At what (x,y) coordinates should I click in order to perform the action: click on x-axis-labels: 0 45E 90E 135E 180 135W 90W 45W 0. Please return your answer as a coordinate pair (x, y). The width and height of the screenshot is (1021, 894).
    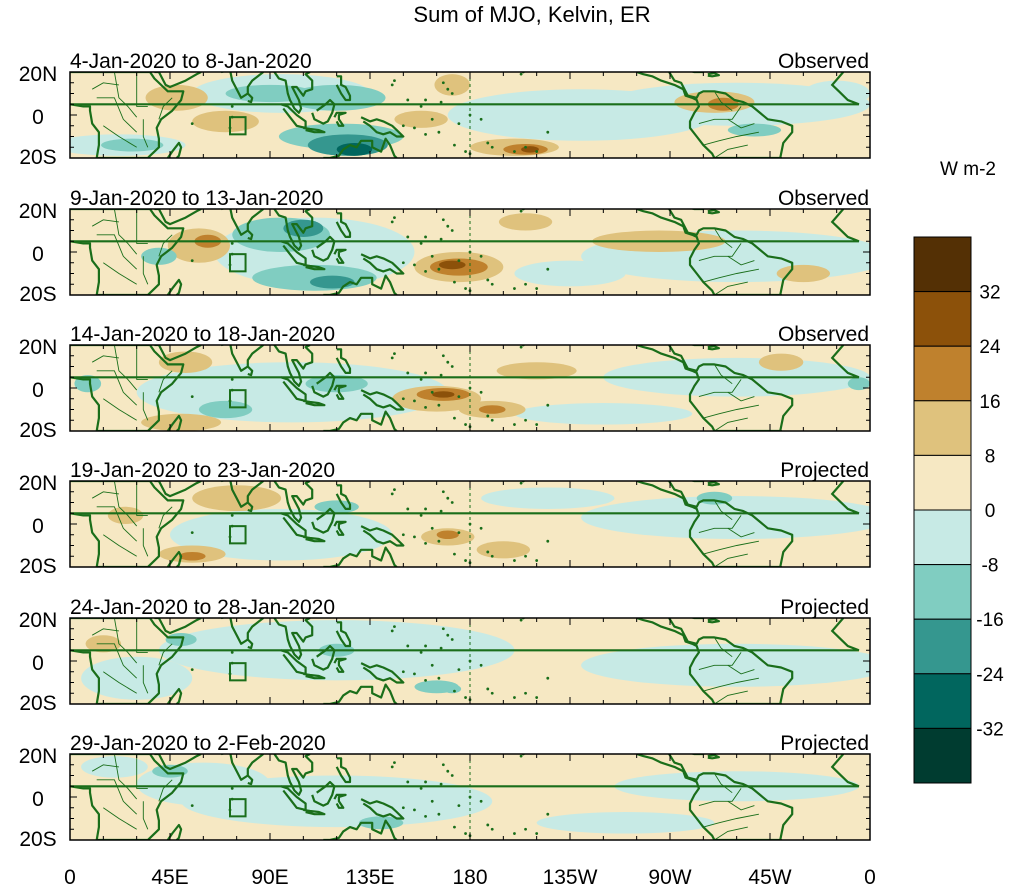
    Looking at the image, I should click on (470, 877).